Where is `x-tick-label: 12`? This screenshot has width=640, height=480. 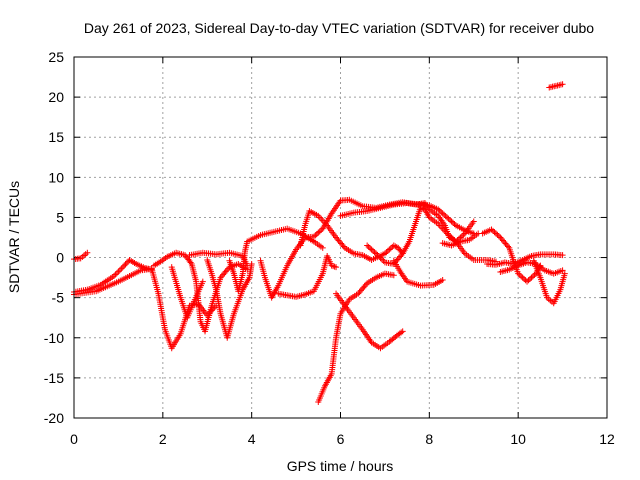 x-tick-label: 12 is located at coordinates (607, 439).